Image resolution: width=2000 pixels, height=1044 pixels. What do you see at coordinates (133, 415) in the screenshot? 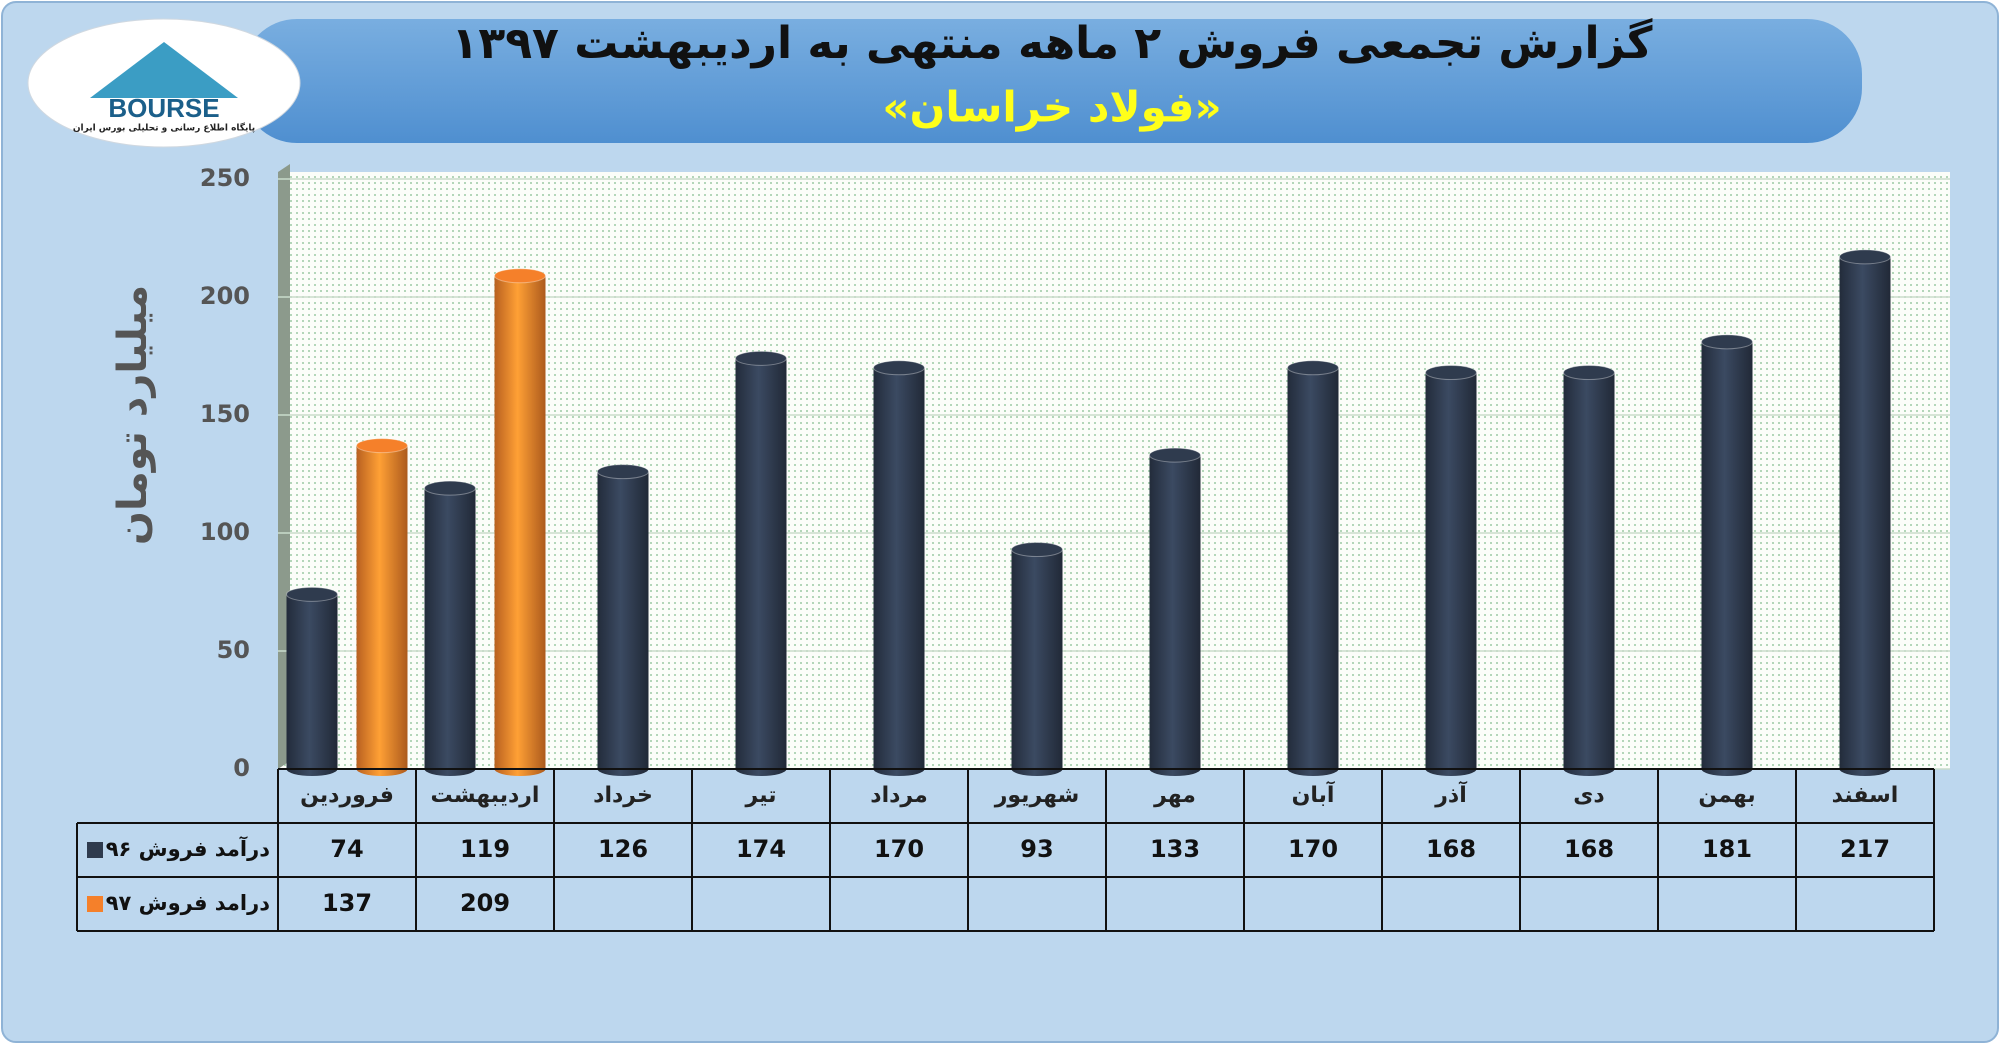
I see `y-axis-label: میلیارد تومان` at bounding box center [133, 415].